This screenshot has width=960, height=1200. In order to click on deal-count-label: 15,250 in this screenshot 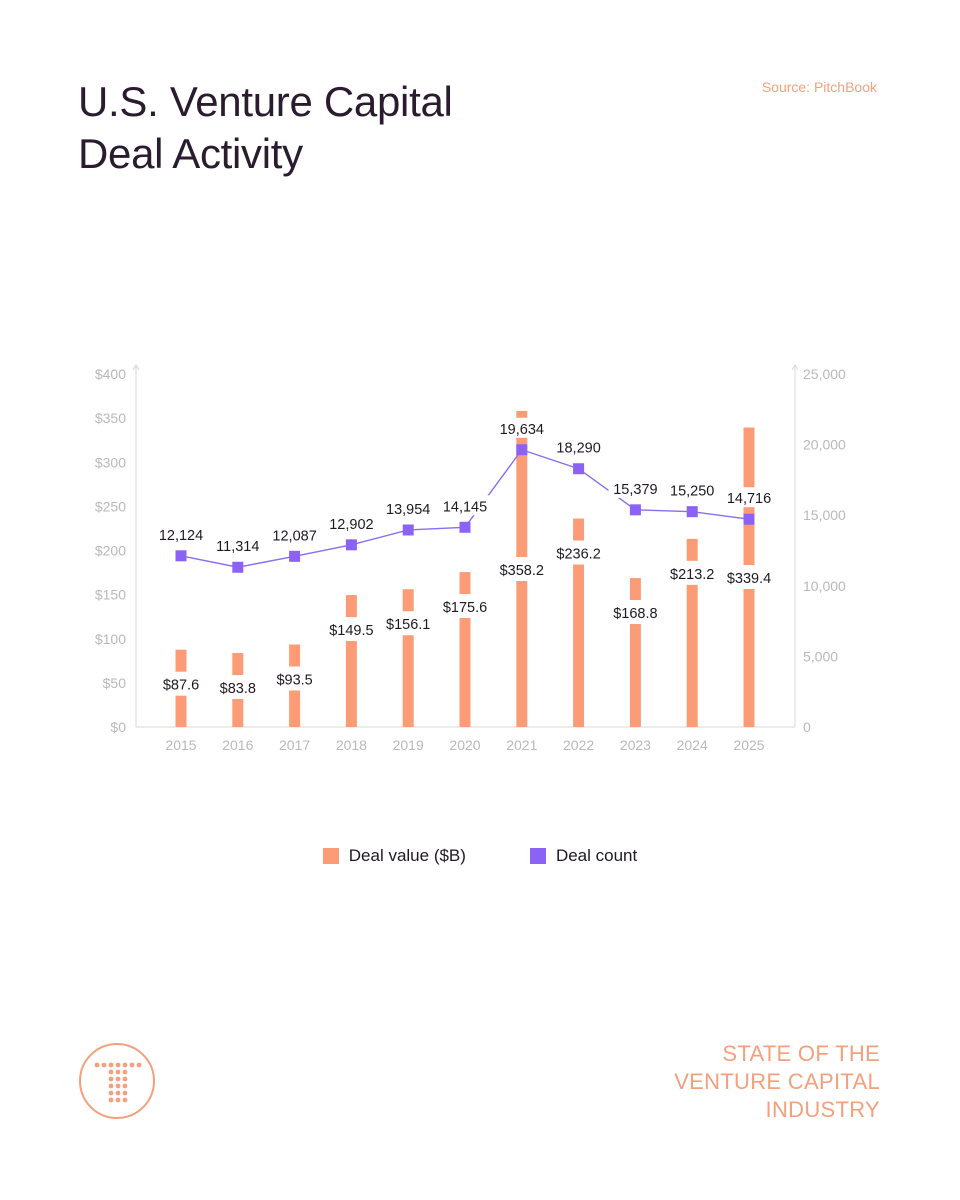, I will do `click(692, 492)`.